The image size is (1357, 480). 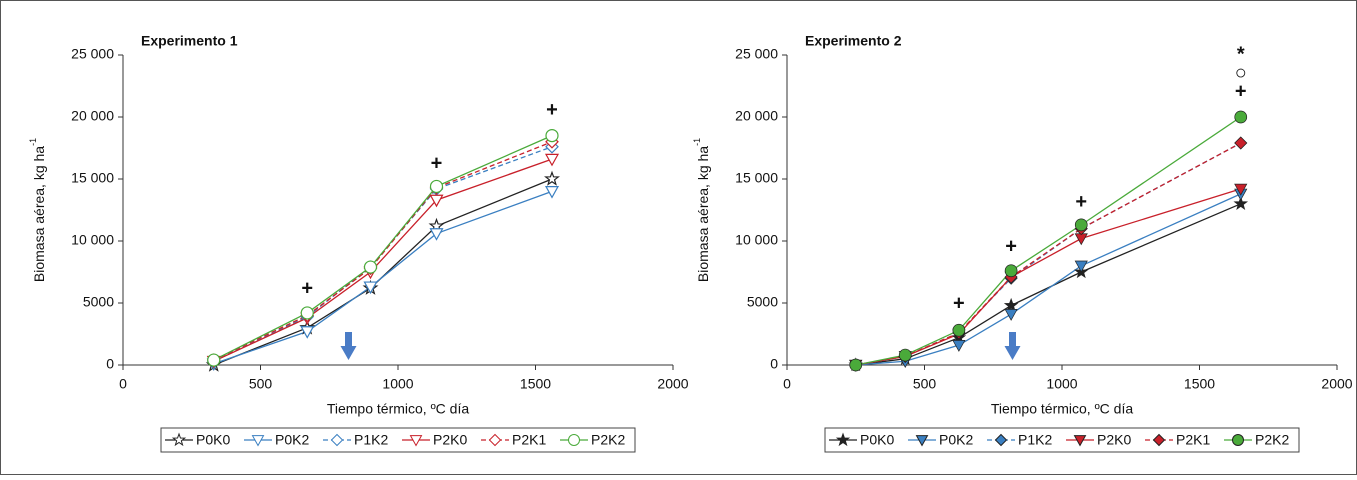 What do you see at coordinates (189, 41) in the screenshot?
I see `chart-title: Experimento 1` at bounding box center [189, 41].